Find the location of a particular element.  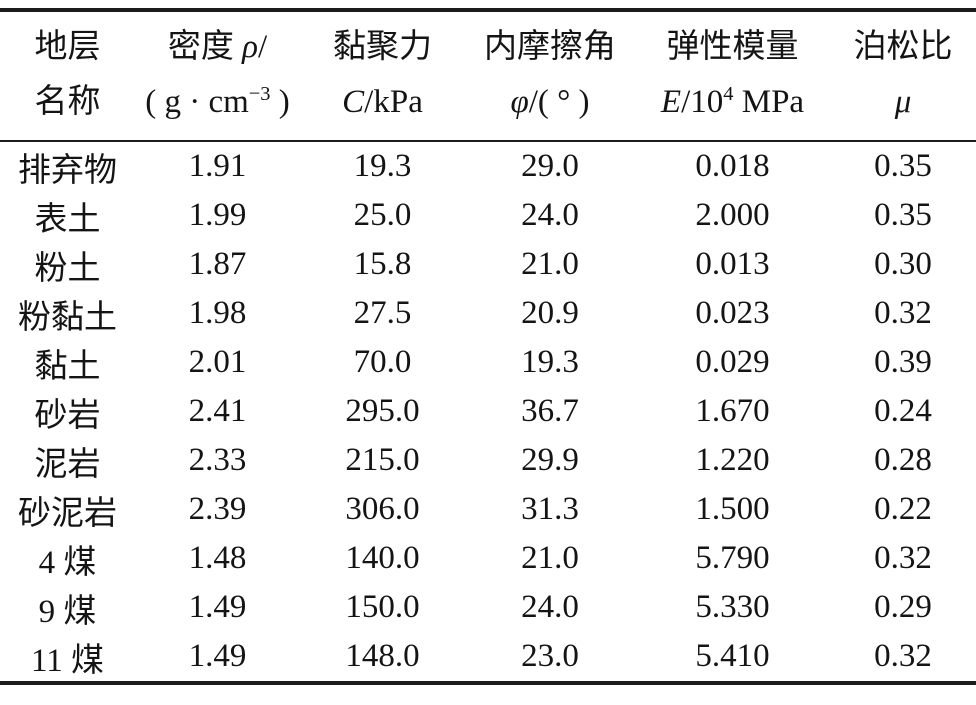

stratum-name-cell: 黏土 is located at coordinates (67, 366).